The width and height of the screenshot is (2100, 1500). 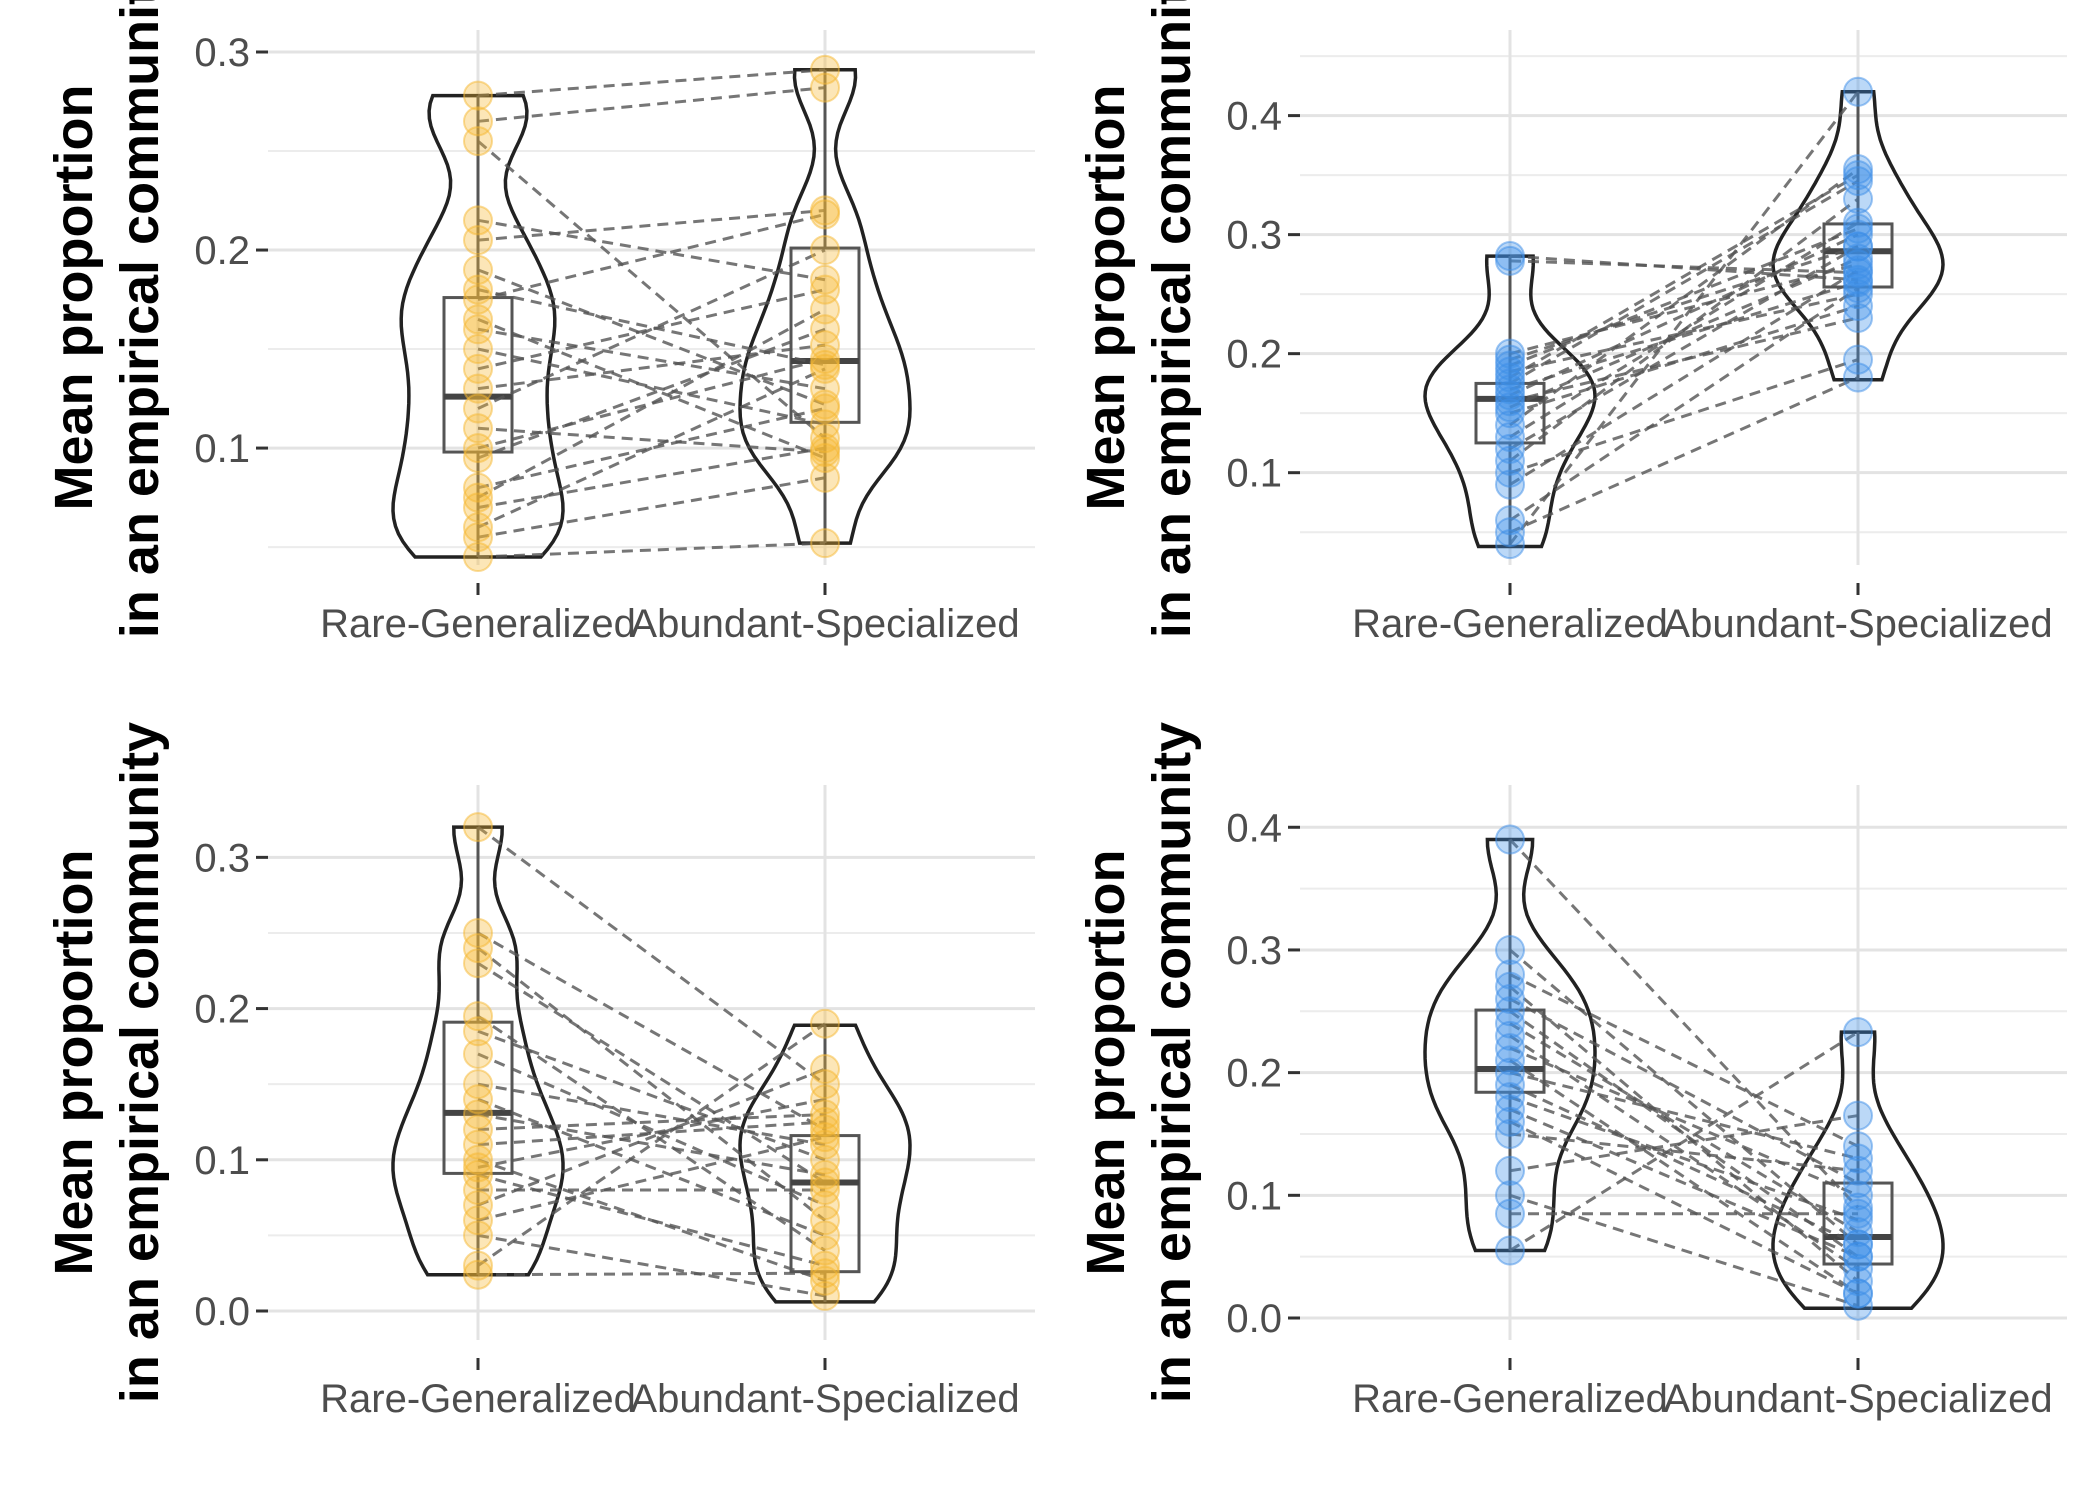 What do you see at coordinates (1254, 828) in the screenshot?
I see `y-tick-label: 0.4` at bounding box center [1254, 828].